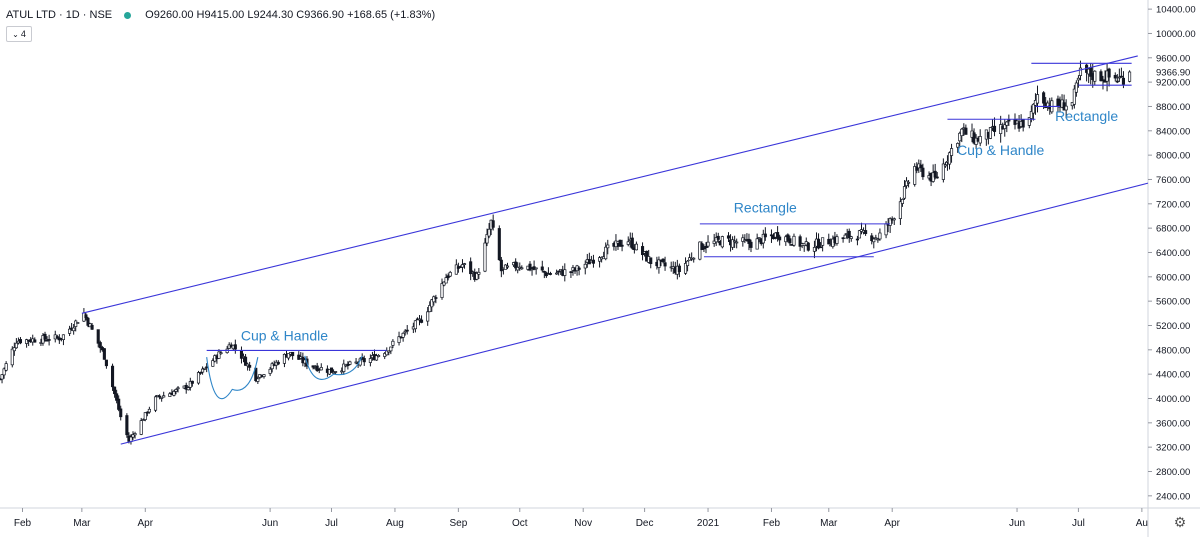 The image size is (1200, 542). Describe the element at coordinates (1180, 521) in the screenshot. I see `gear-icon: ⚙` at that location.